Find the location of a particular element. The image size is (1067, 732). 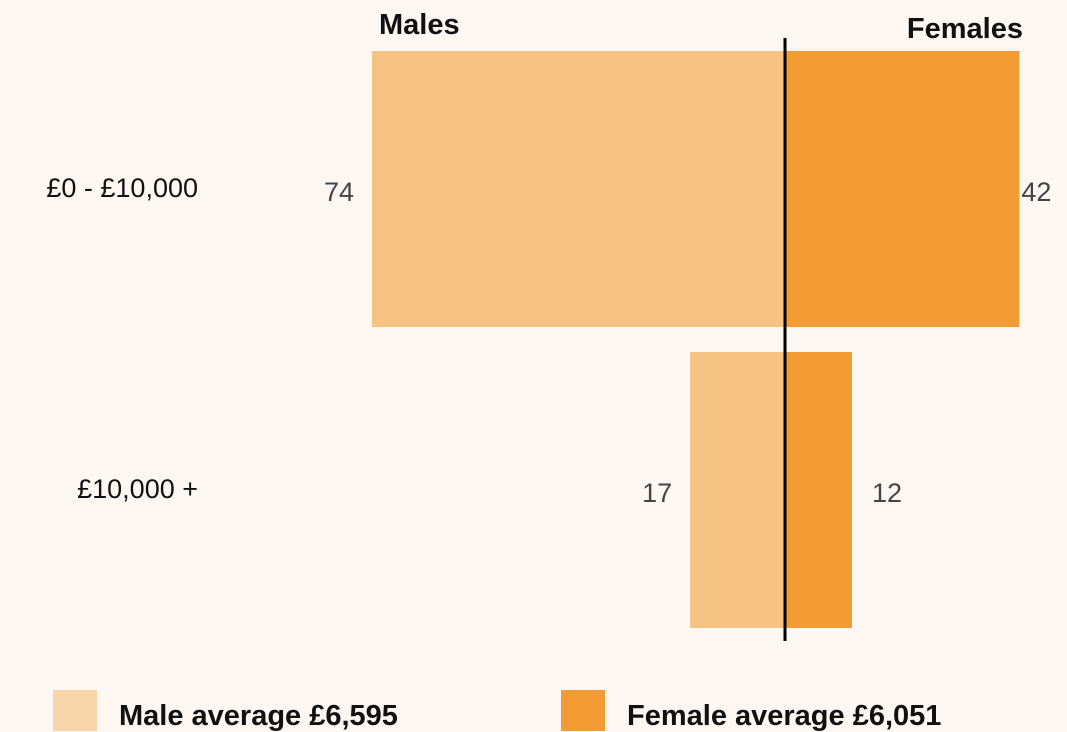

legend-item-female: Female average £6,051 is located at coordinates (751, 710).